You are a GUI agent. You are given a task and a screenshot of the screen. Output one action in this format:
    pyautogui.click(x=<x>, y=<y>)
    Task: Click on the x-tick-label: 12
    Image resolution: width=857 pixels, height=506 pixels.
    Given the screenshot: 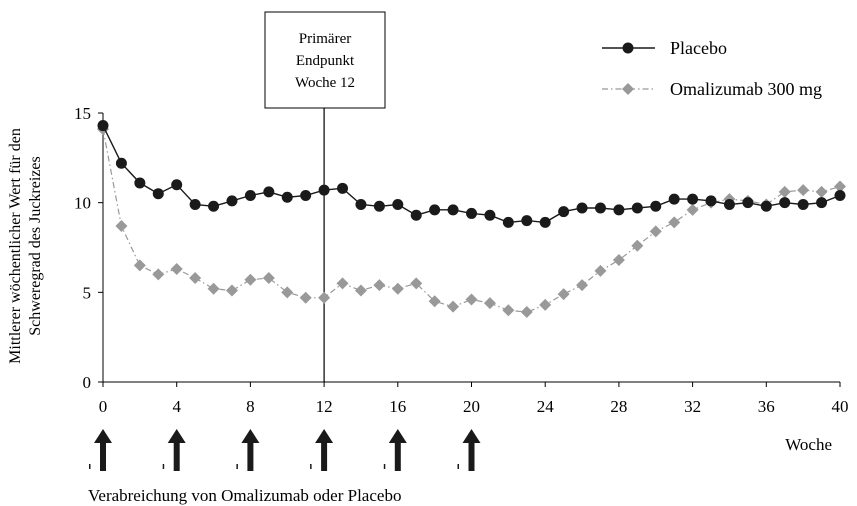 What is the action you would take?
    pyautogui.click(x=324, y=406)
    